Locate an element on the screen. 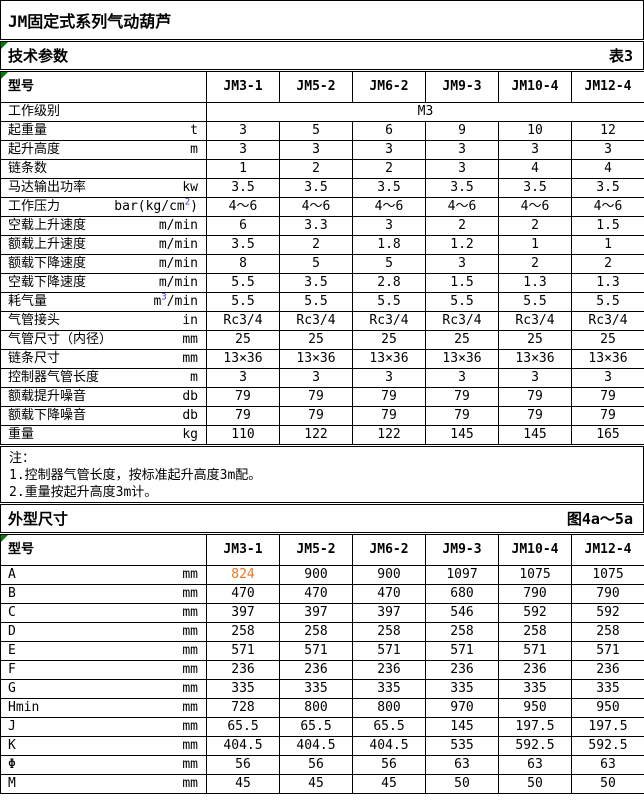  value-cell: 397 is located at coordinates (243, 613).